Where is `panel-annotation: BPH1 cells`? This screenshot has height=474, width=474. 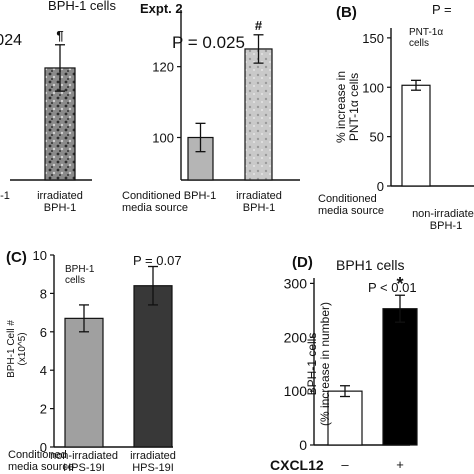
panel-annotation: BPH1 cells is located at coordinates (370, 265).